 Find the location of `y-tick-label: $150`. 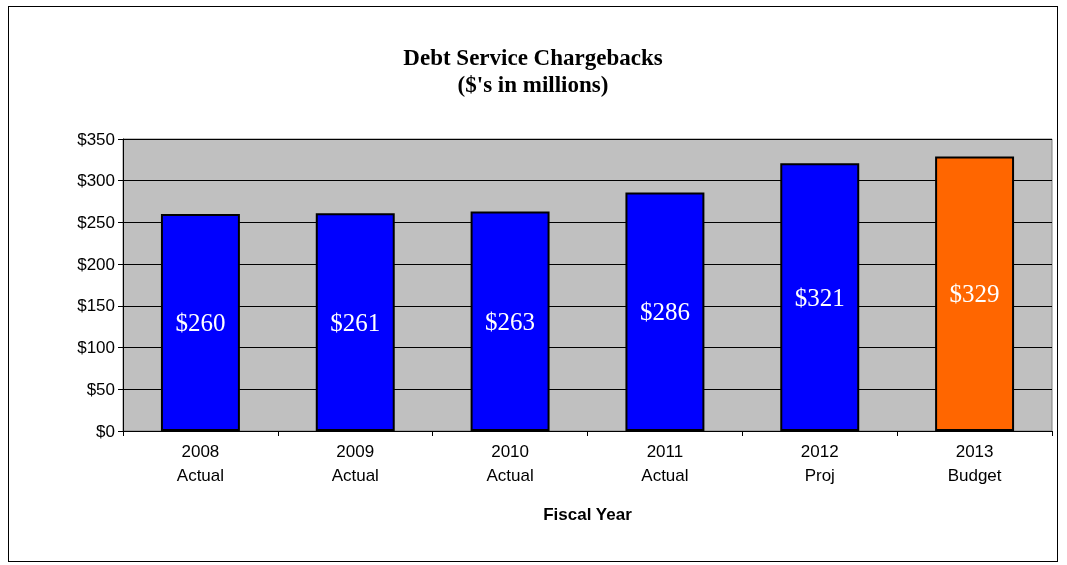

y-tick-label: $150 is located at coordinates (96, 306).